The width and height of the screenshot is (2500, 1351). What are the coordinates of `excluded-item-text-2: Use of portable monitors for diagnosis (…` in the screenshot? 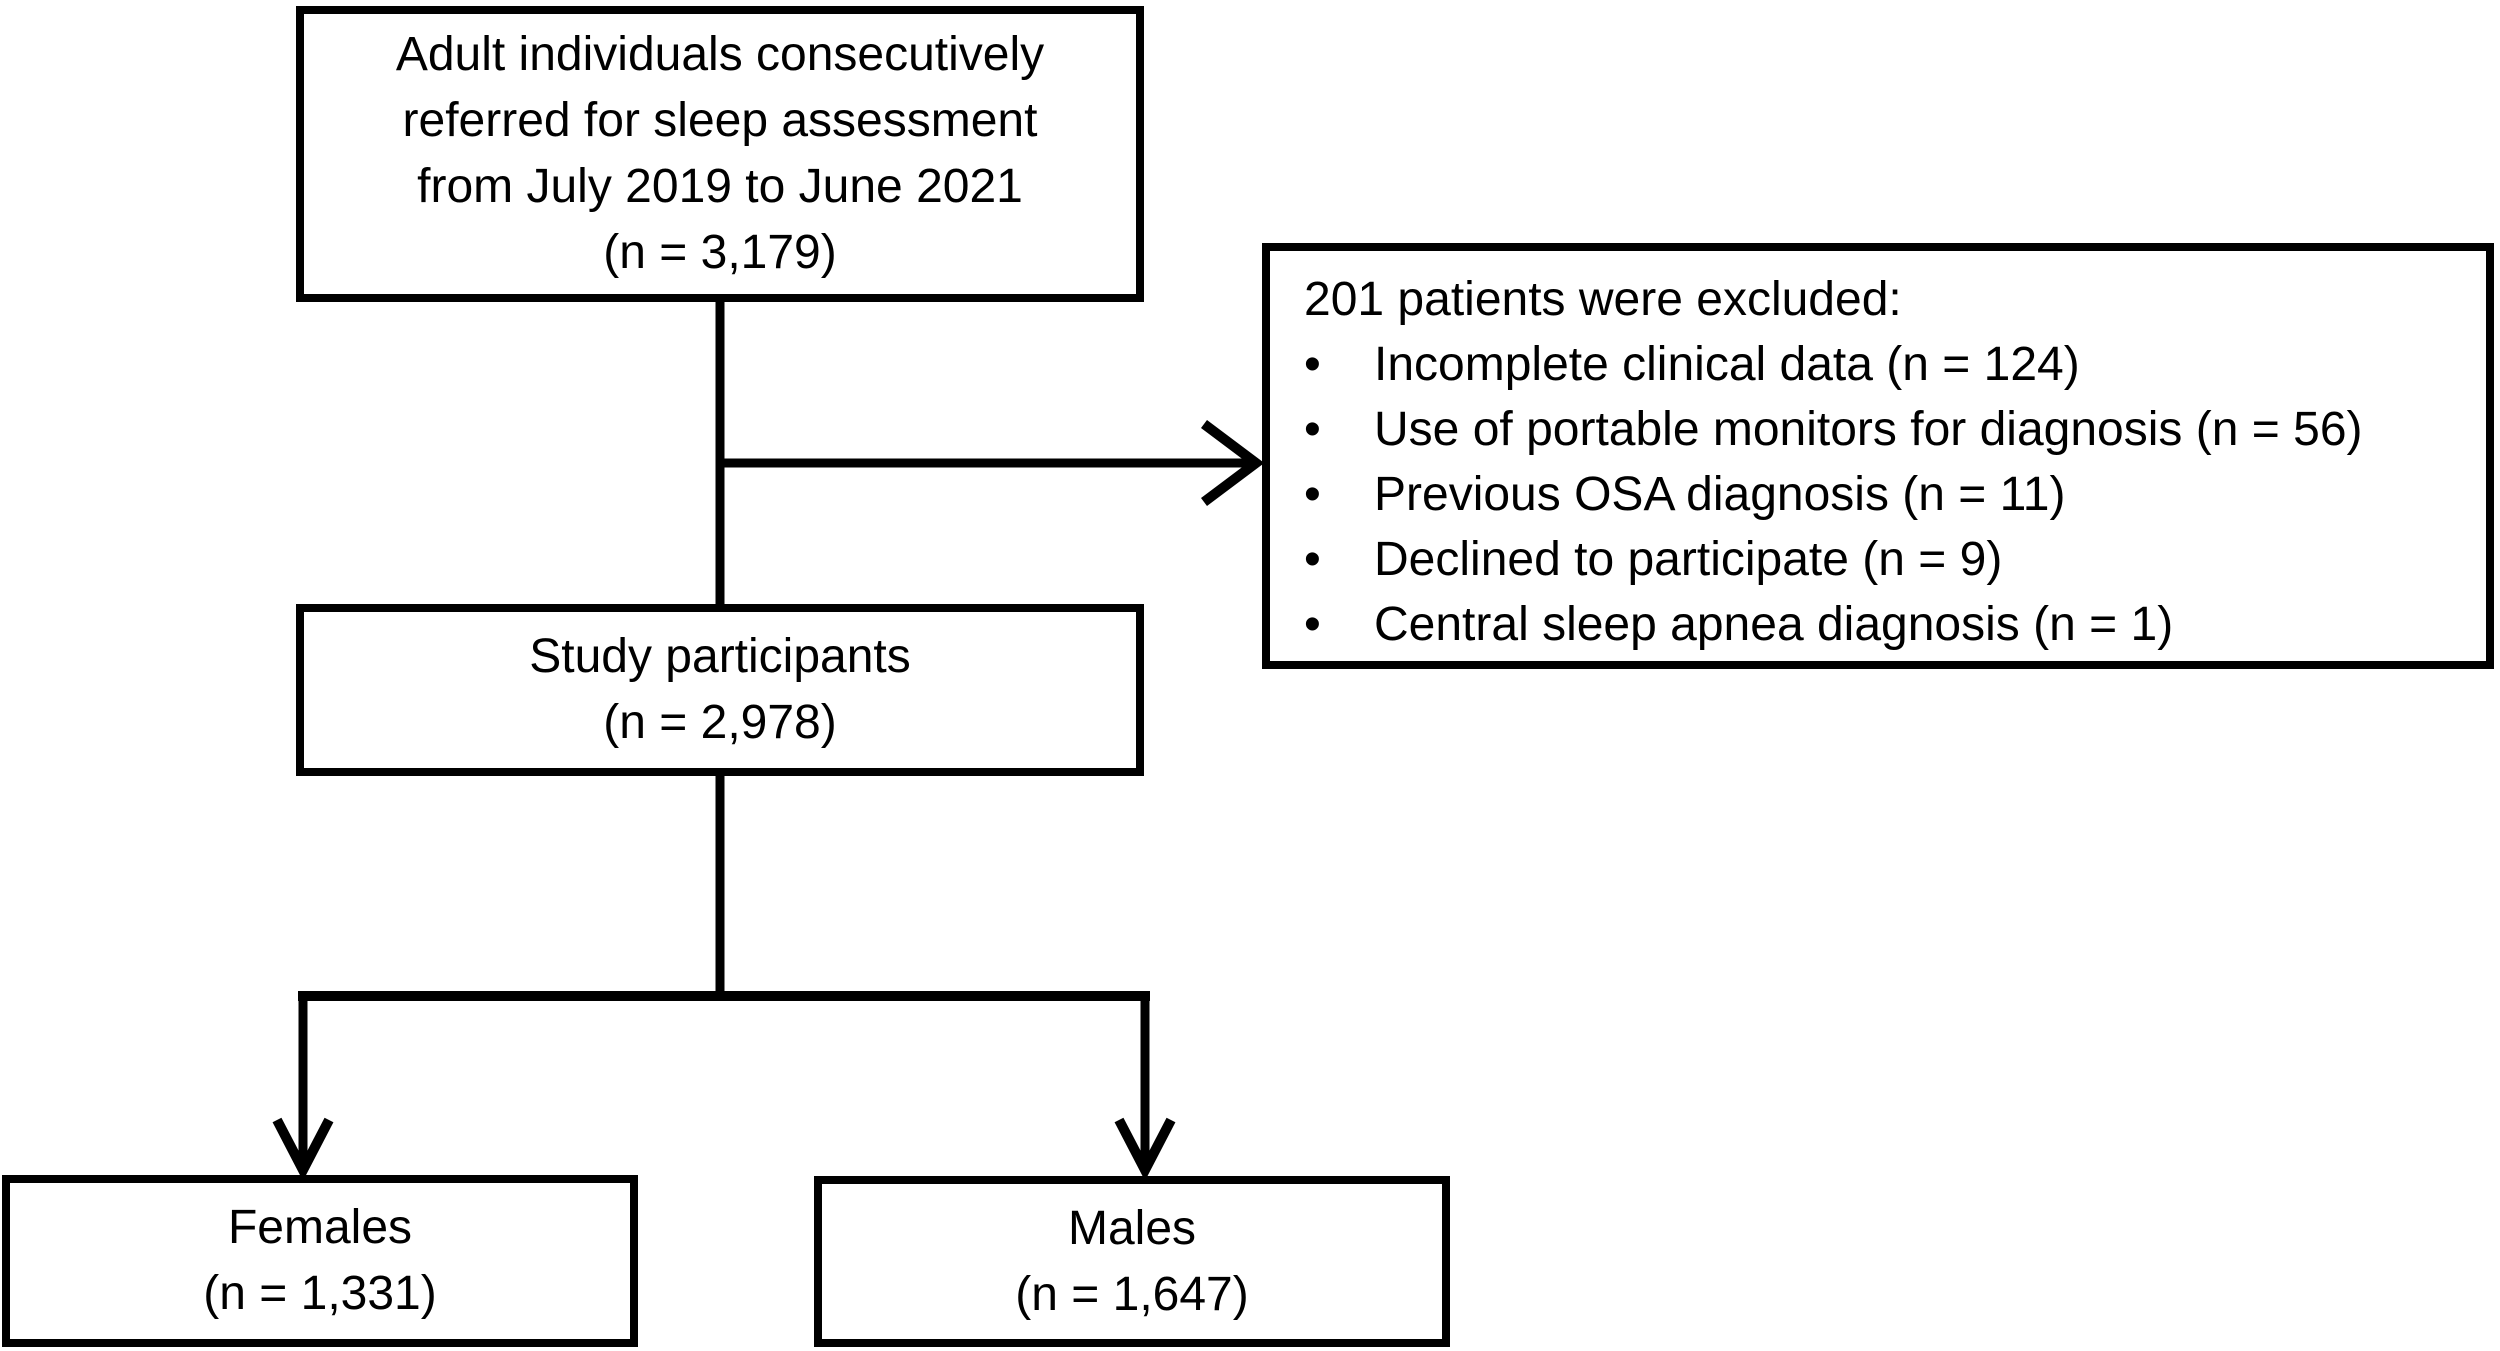 It's located at (1868, 429).